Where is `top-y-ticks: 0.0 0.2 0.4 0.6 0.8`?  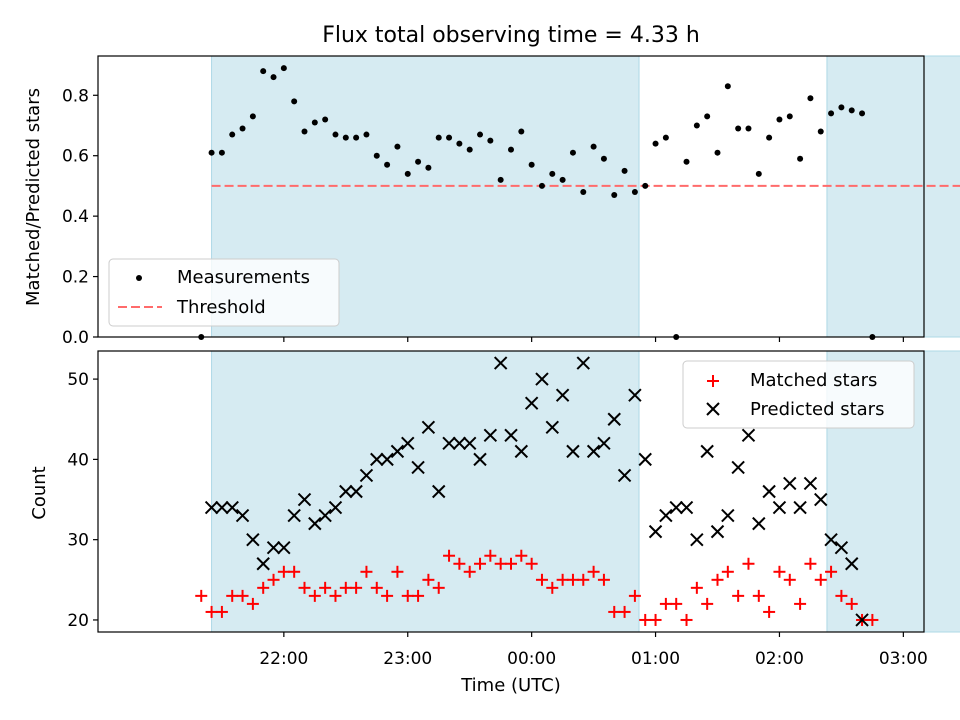 top-y-ticks: 0.0 0.2 0.4 0.6 0.8 is located at coordinates (80, 217).